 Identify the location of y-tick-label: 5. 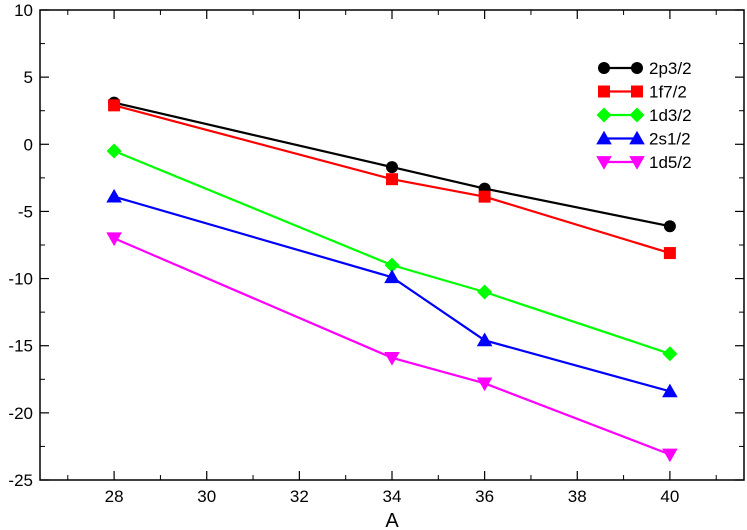
(28, 77).